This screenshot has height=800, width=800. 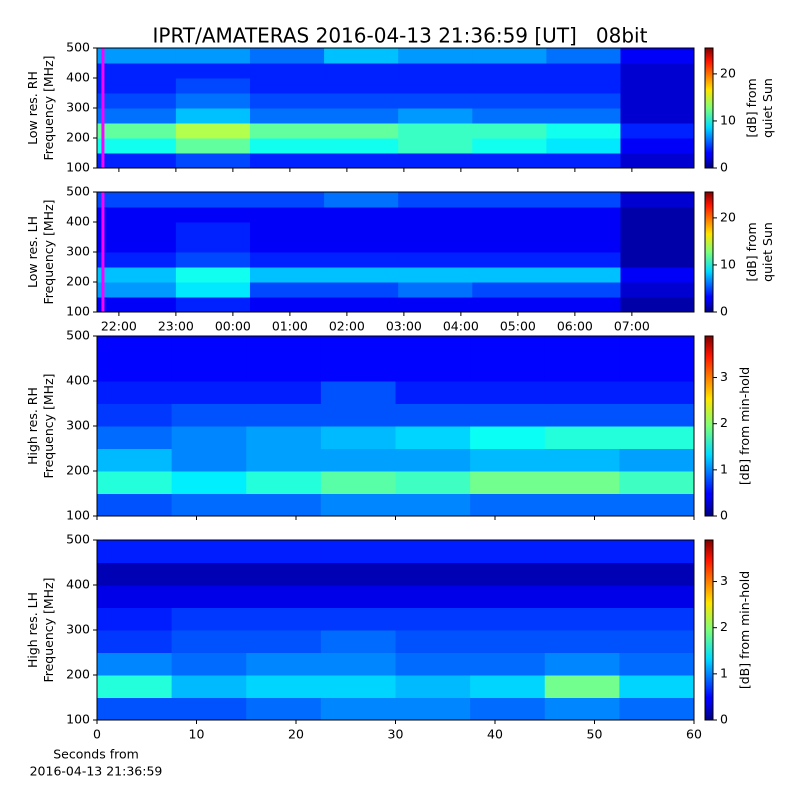 What do you see at coordinates (32, 252) in the screenshot?
I see `y-axis-label-line: Low res. LH` at bounding box center [32, 252].